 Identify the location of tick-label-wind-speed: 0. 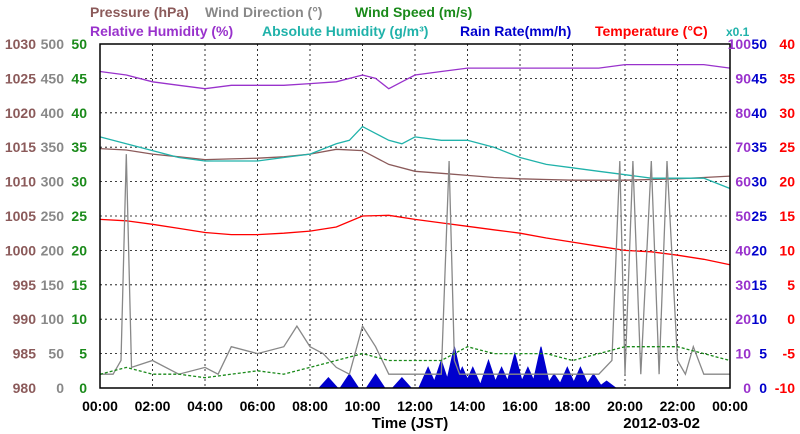
(83, 388).